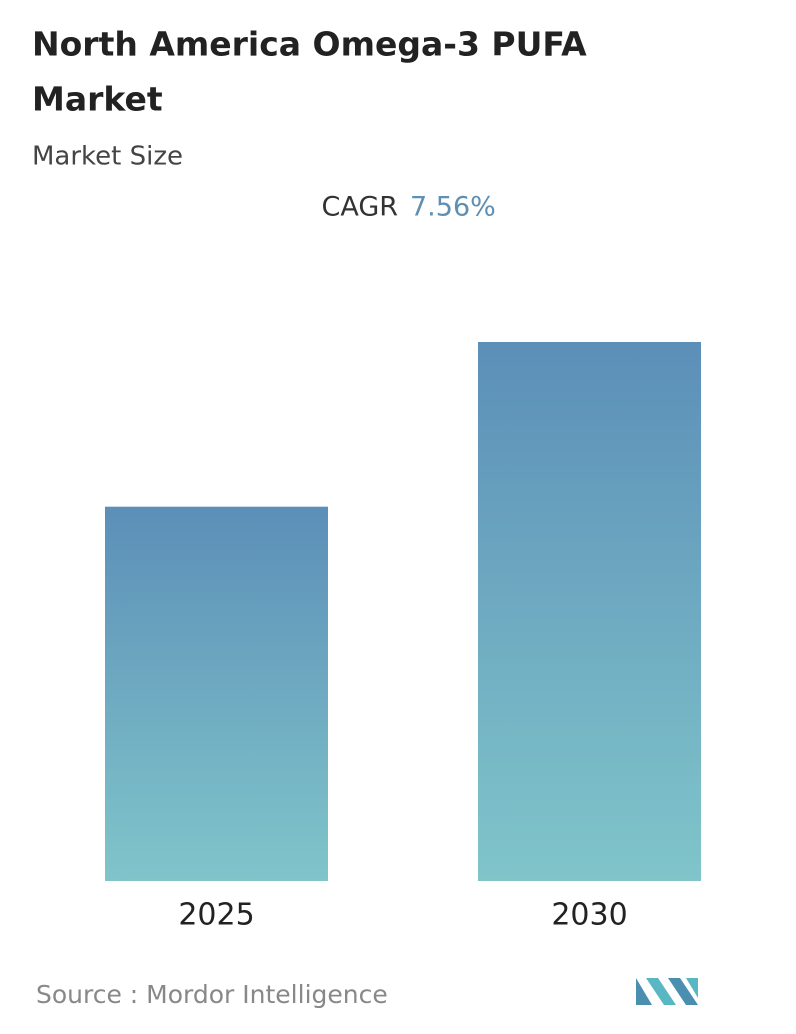 The image size is (796, 1034). What do you see at coordinates (309, 44) in the screenshot?
I see `chart-title: North America Omega-3 PUFA` at bounding box center [309, 44].